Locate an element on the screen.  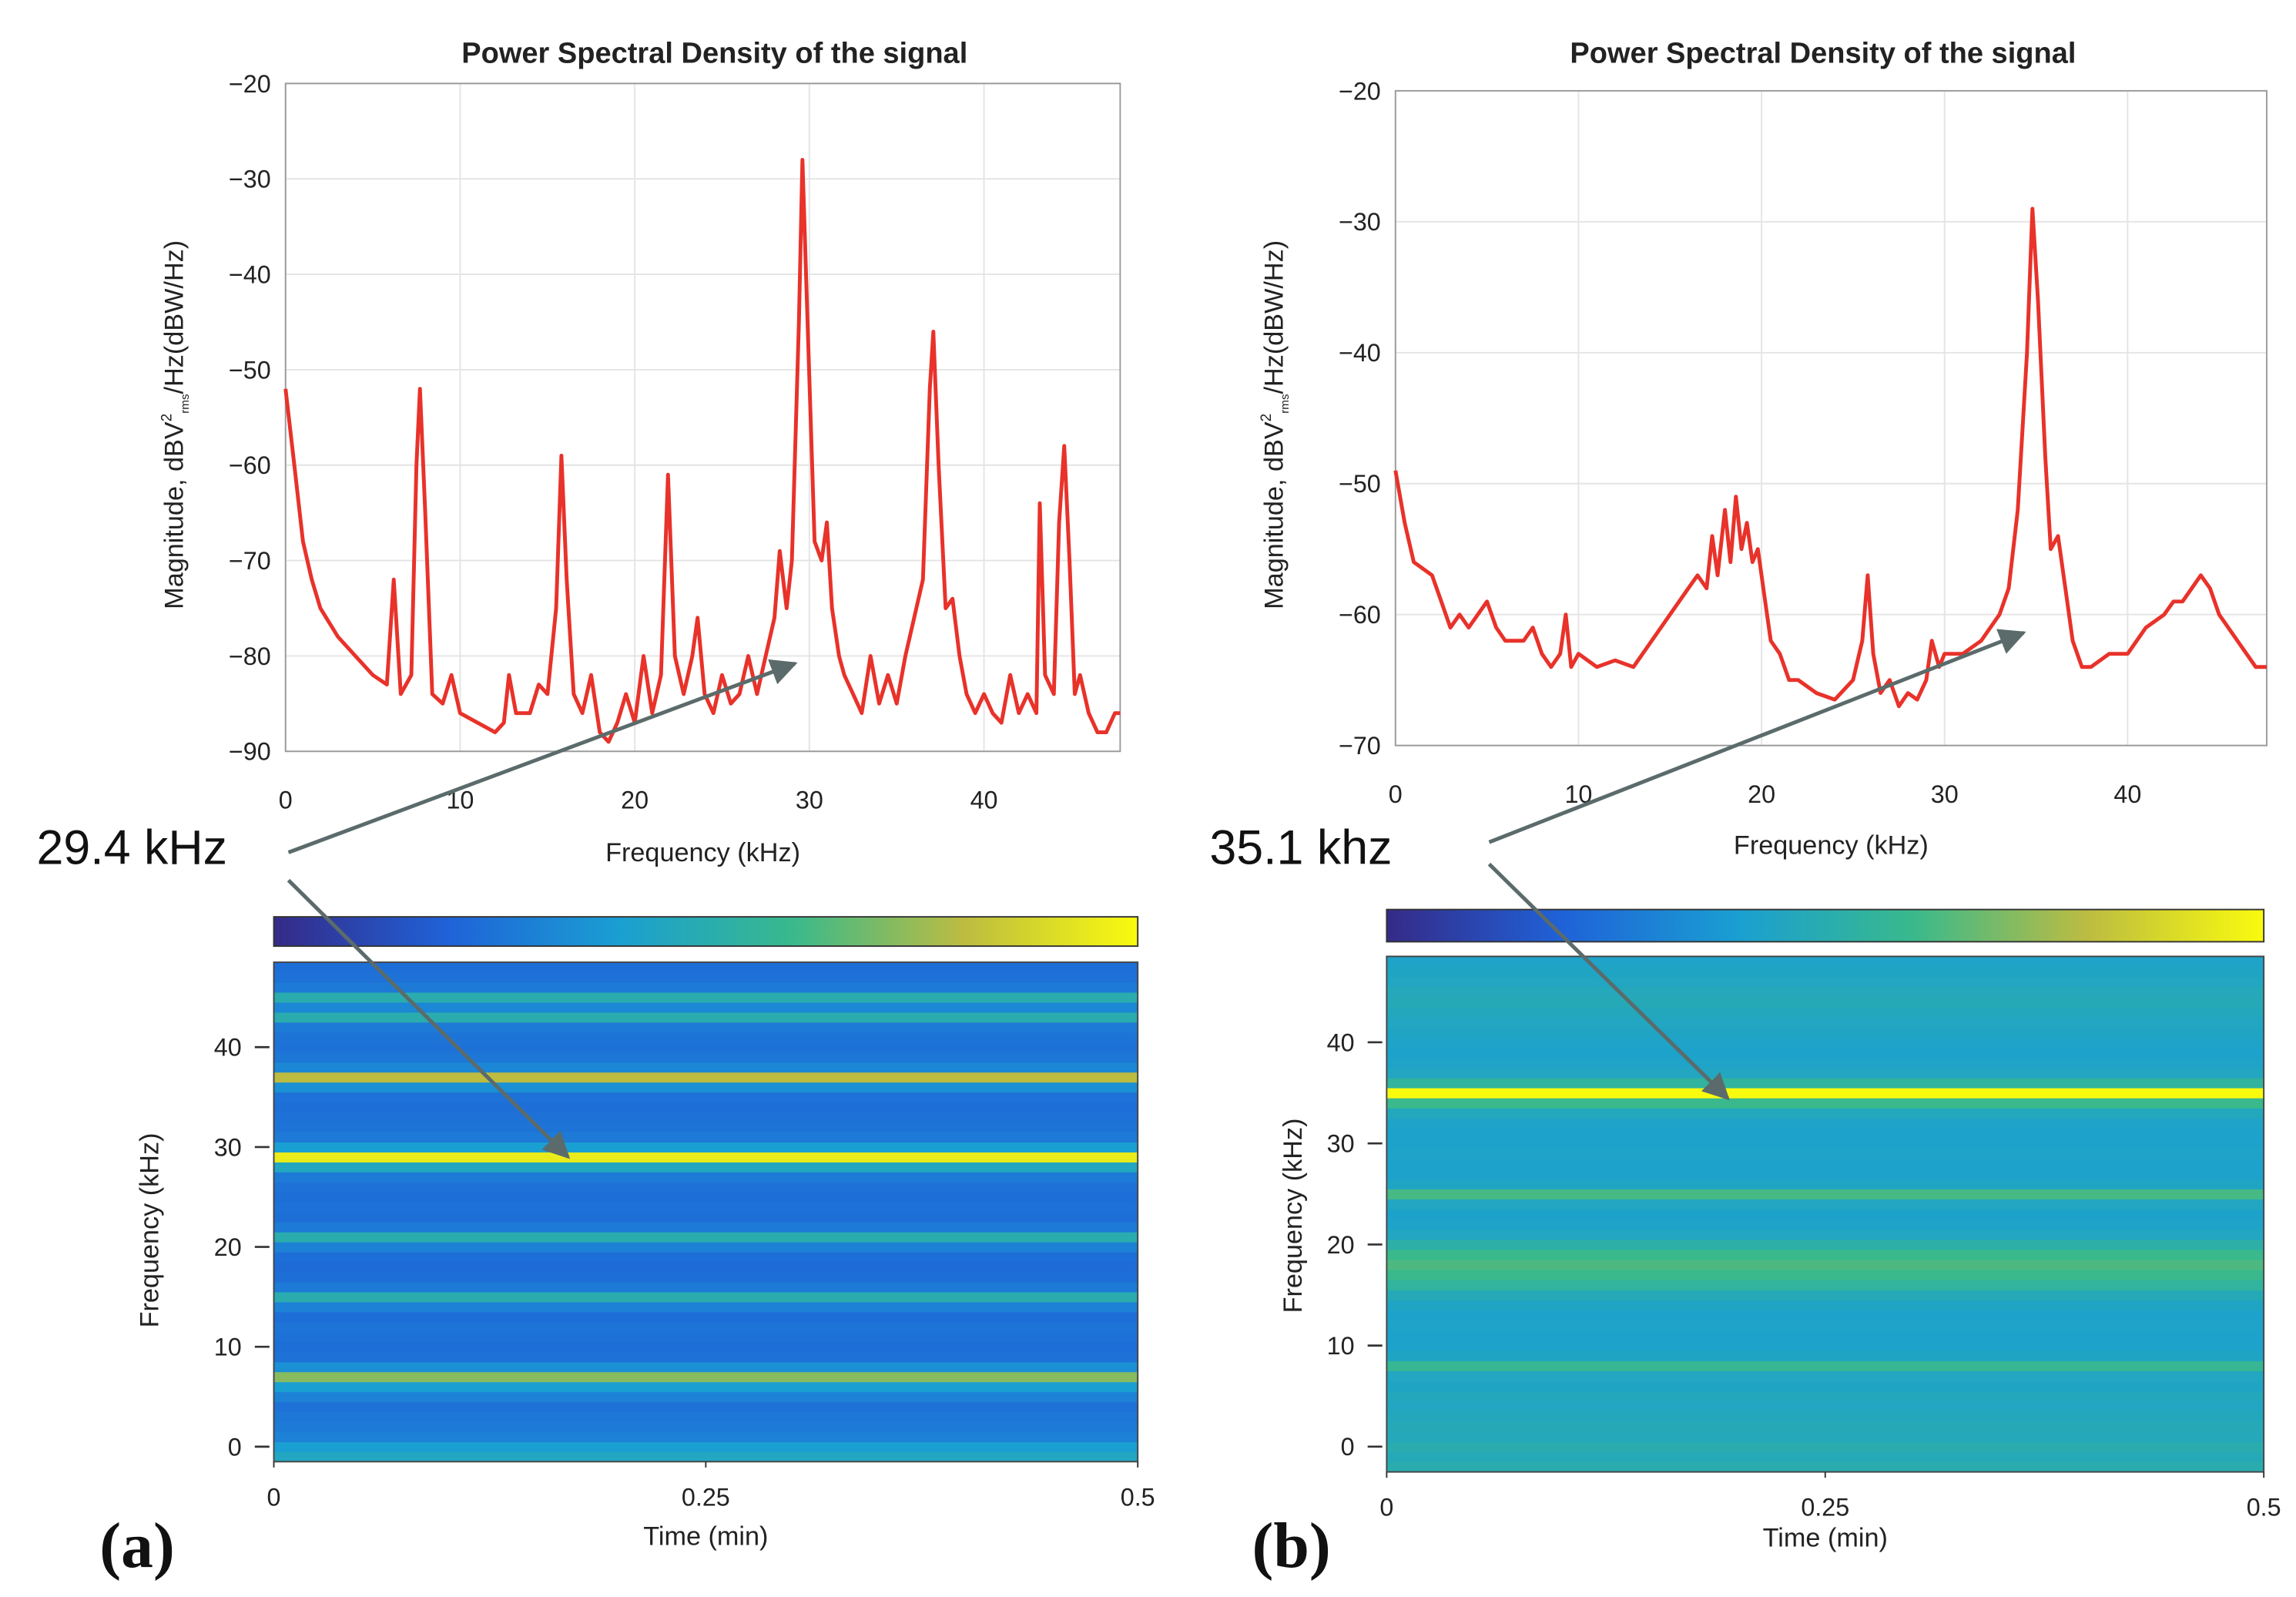
y-axis-label: Magnitude, dBV2 rms/Hz(dBW/Hz) is located at coordinates (1275, 424).